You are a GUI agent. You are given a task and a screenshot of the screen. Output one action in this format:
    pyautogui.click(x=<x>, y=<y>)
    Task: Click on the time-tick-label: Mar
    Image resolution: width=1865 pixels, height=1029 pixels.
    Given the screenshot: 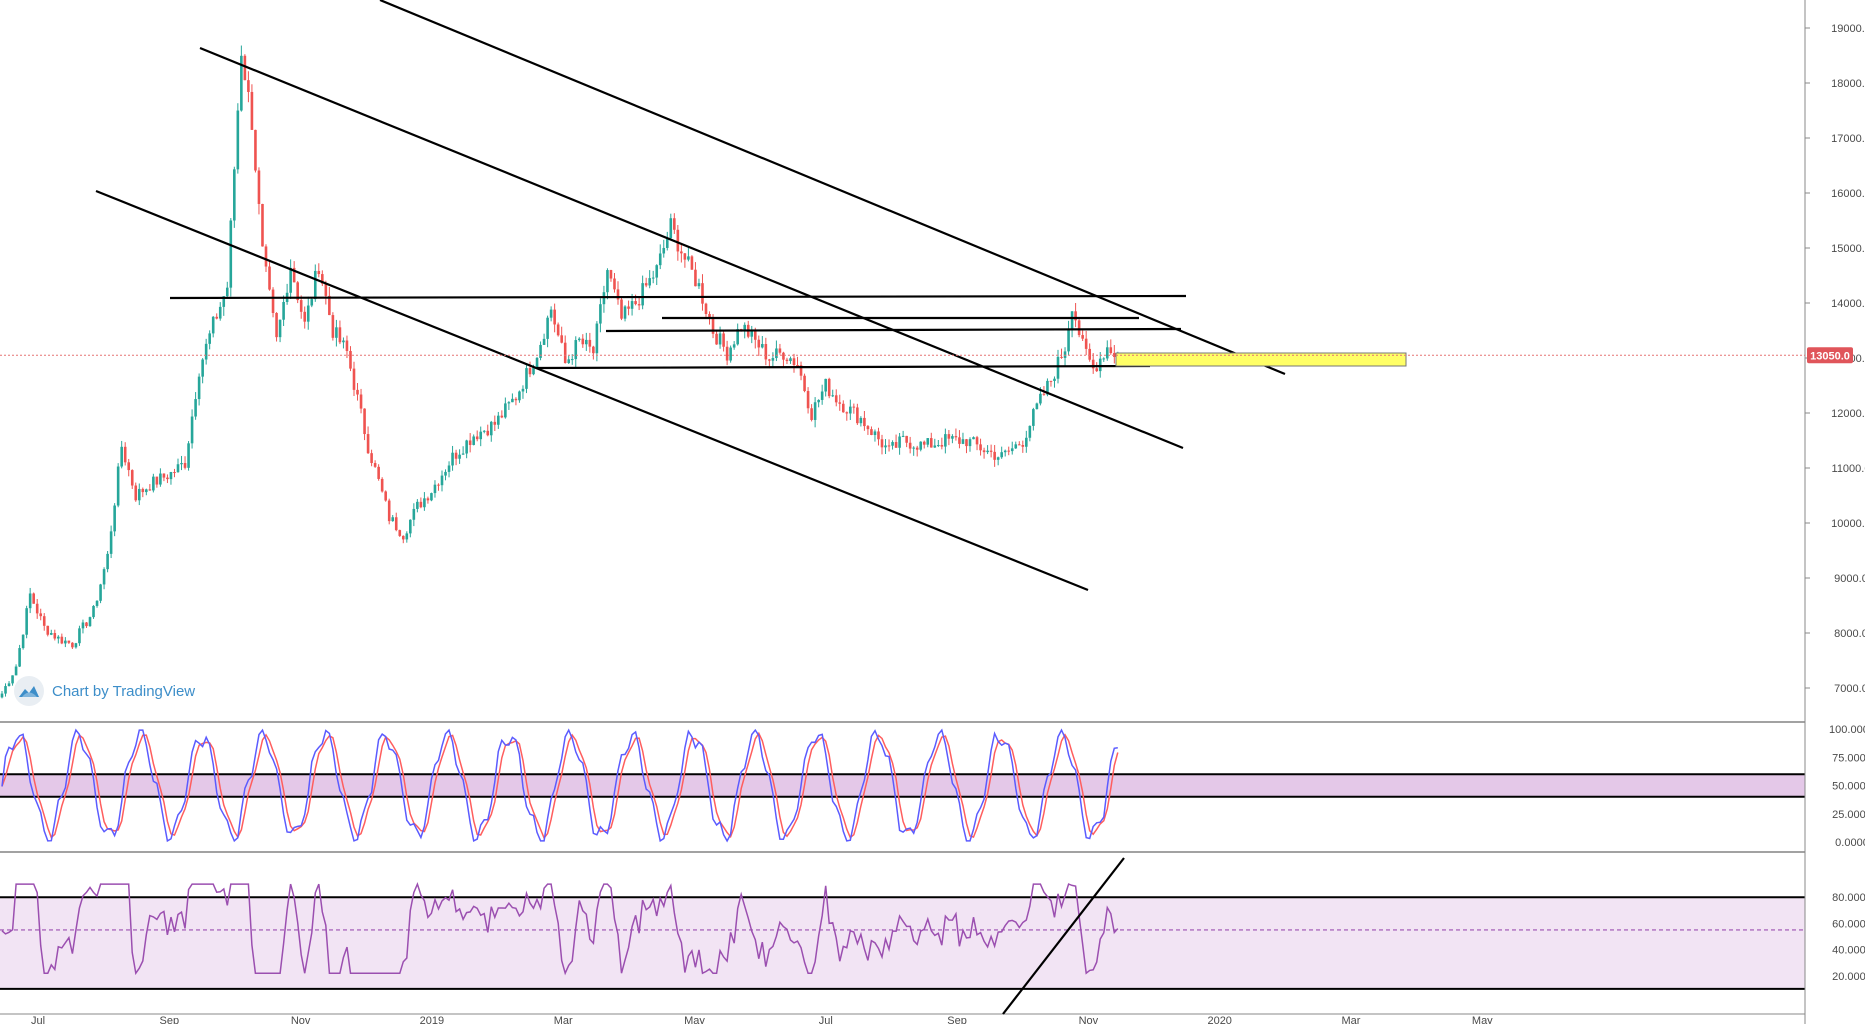 What is the action you would take?
    pyautogui.click(x=563, y=1019)
    